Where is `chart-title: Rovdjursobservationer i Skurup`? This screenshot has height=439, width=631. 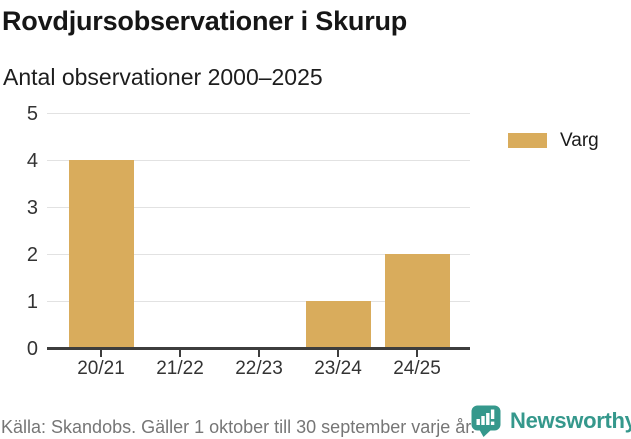
chart-title: Rovdjursobservationer i Skurup is located at coordinates (205, 21).